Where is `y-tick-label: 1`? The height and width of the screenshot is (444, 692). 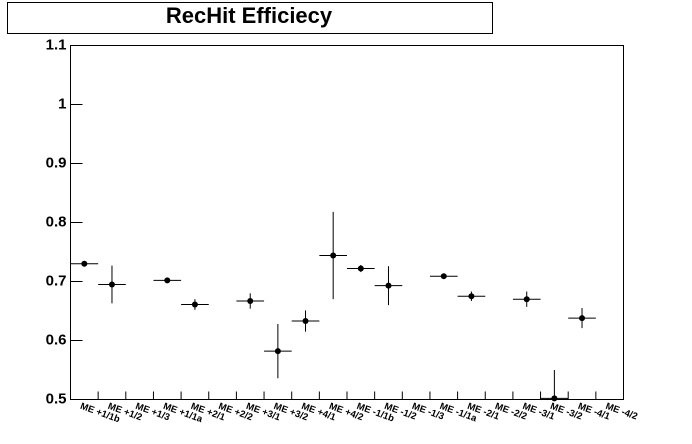
y-tick-label: 1 is located at coordinates (62, 103).